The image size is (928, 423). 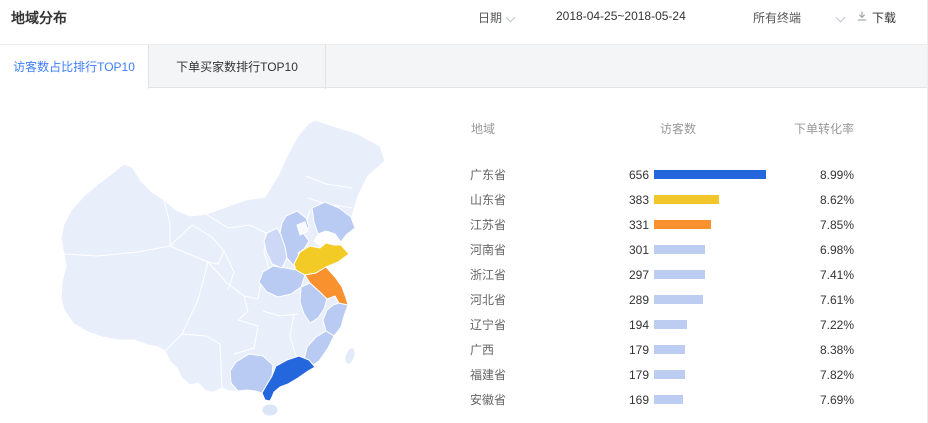 I want to click on visitor-count: 656, so click(x=638, y=174).